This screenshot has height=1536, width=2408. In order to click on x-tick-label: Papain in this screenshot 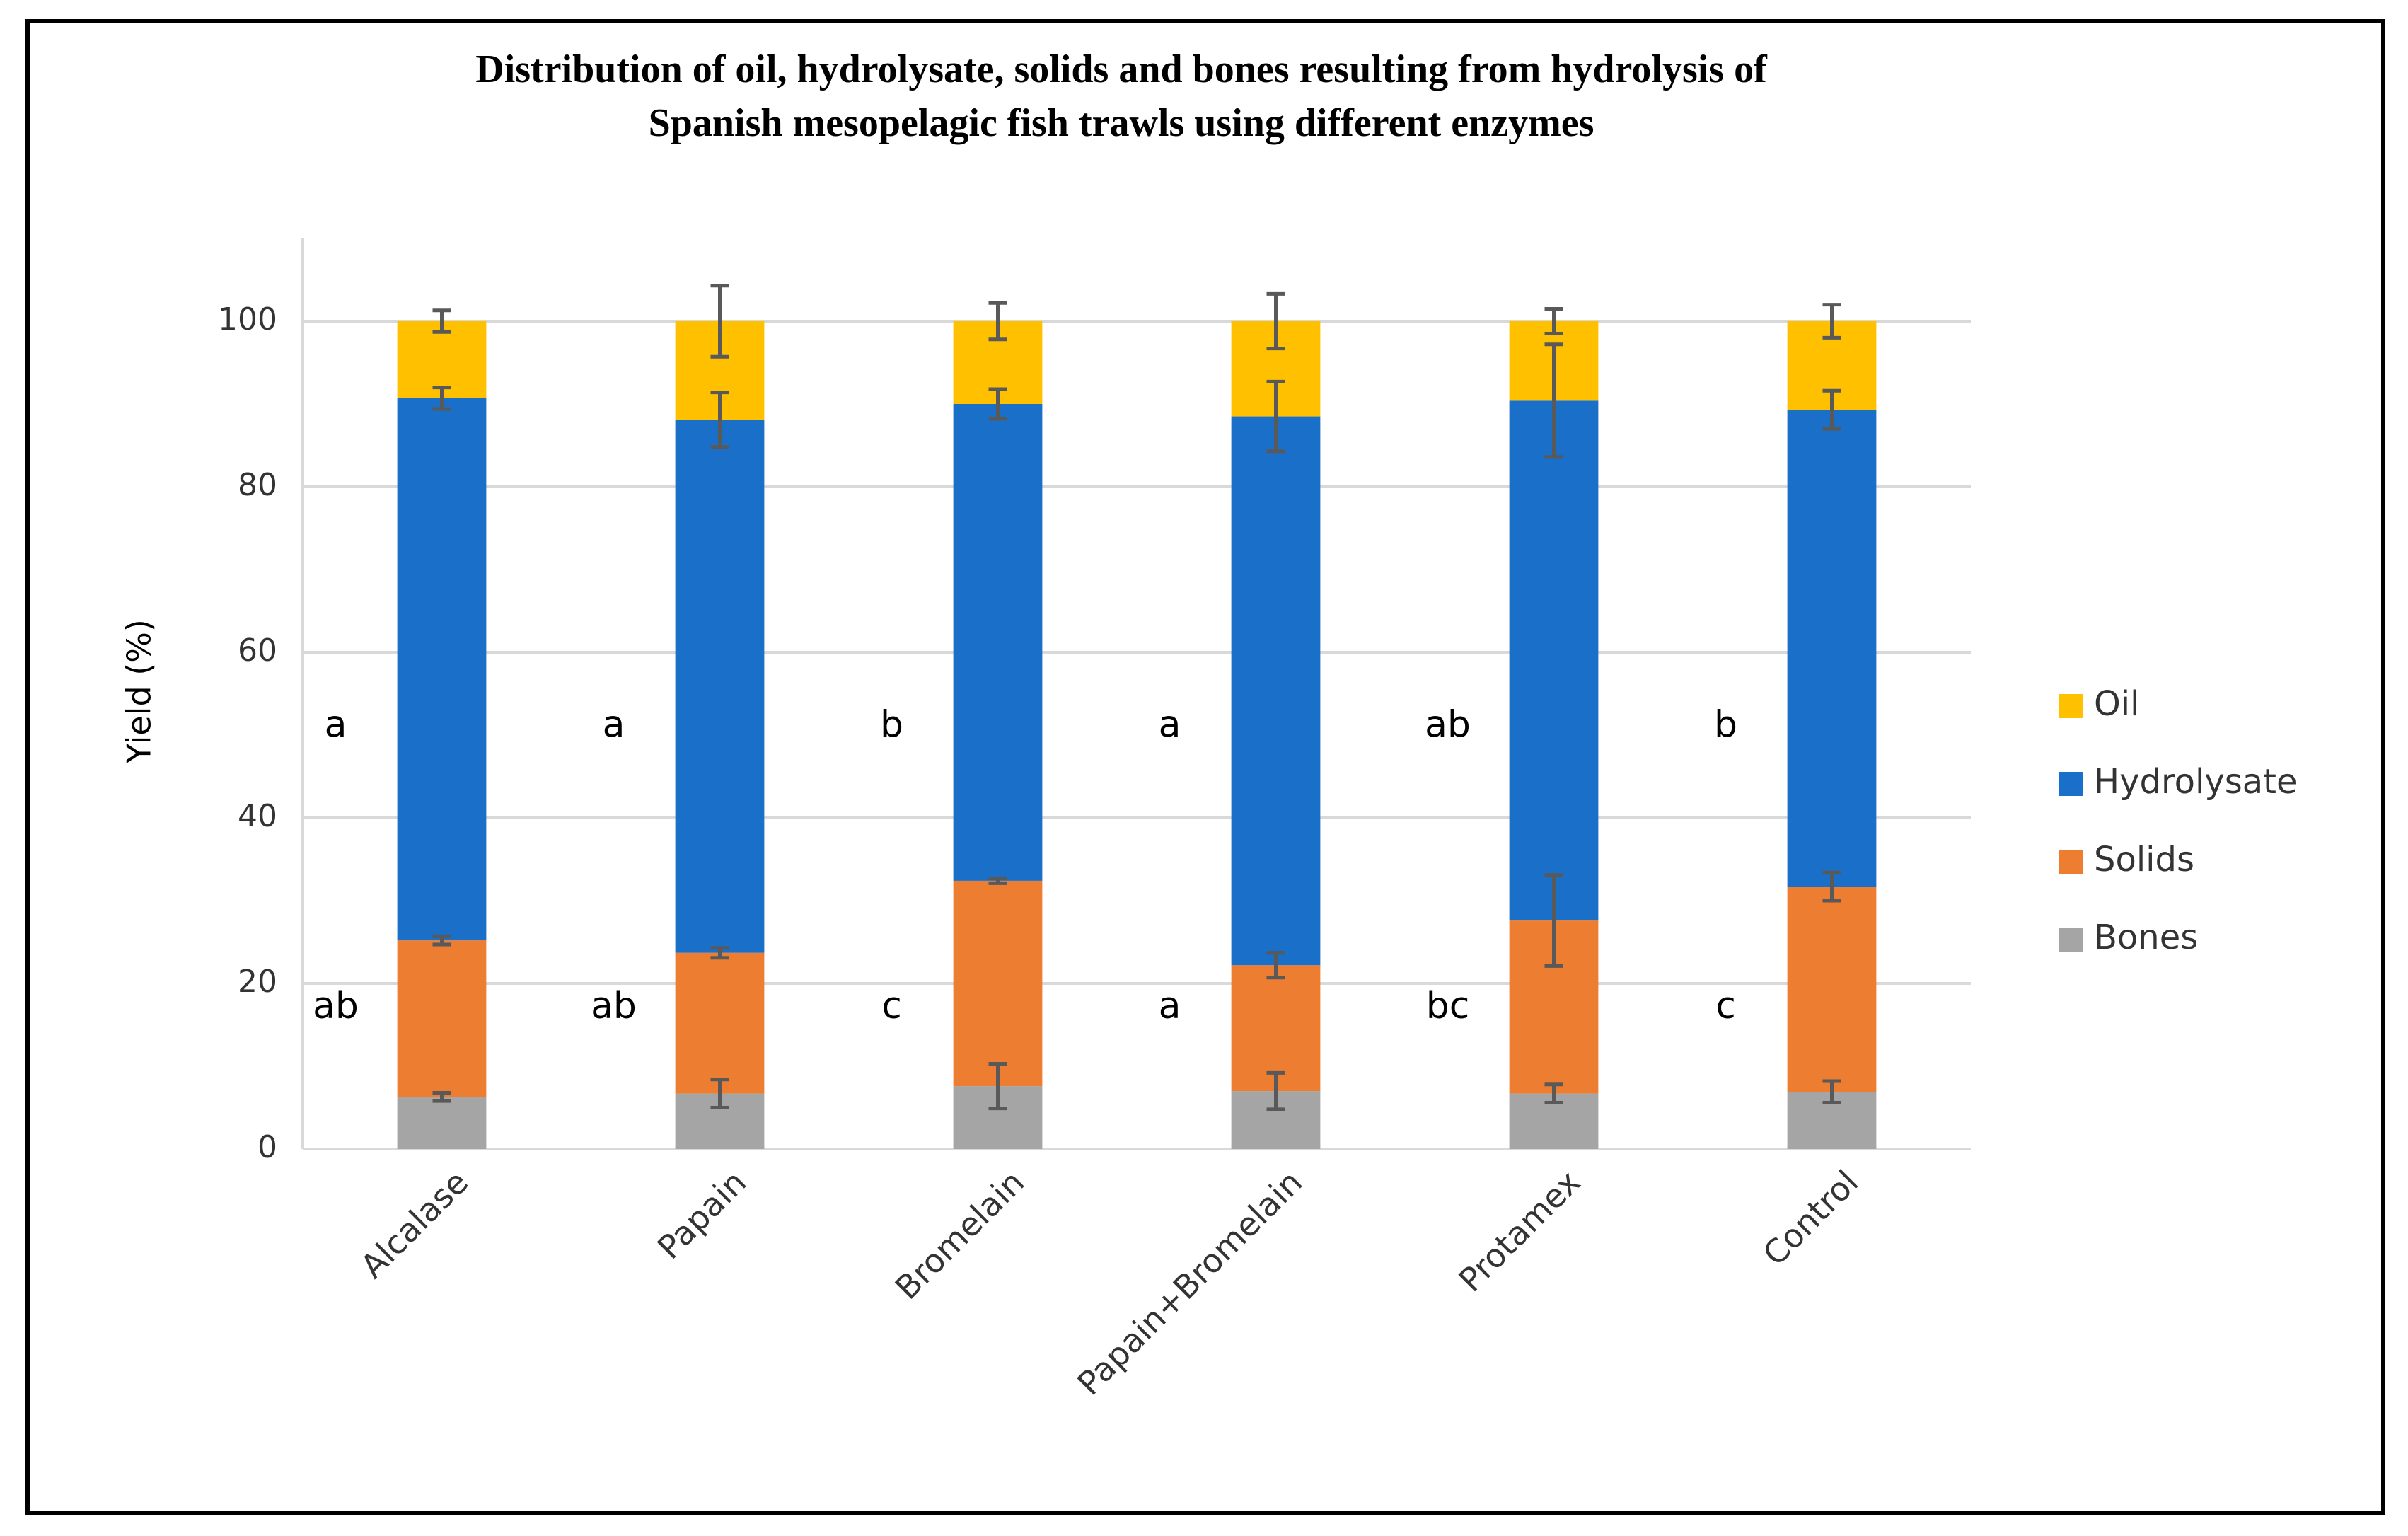, I will do `click(702, 1215)`.